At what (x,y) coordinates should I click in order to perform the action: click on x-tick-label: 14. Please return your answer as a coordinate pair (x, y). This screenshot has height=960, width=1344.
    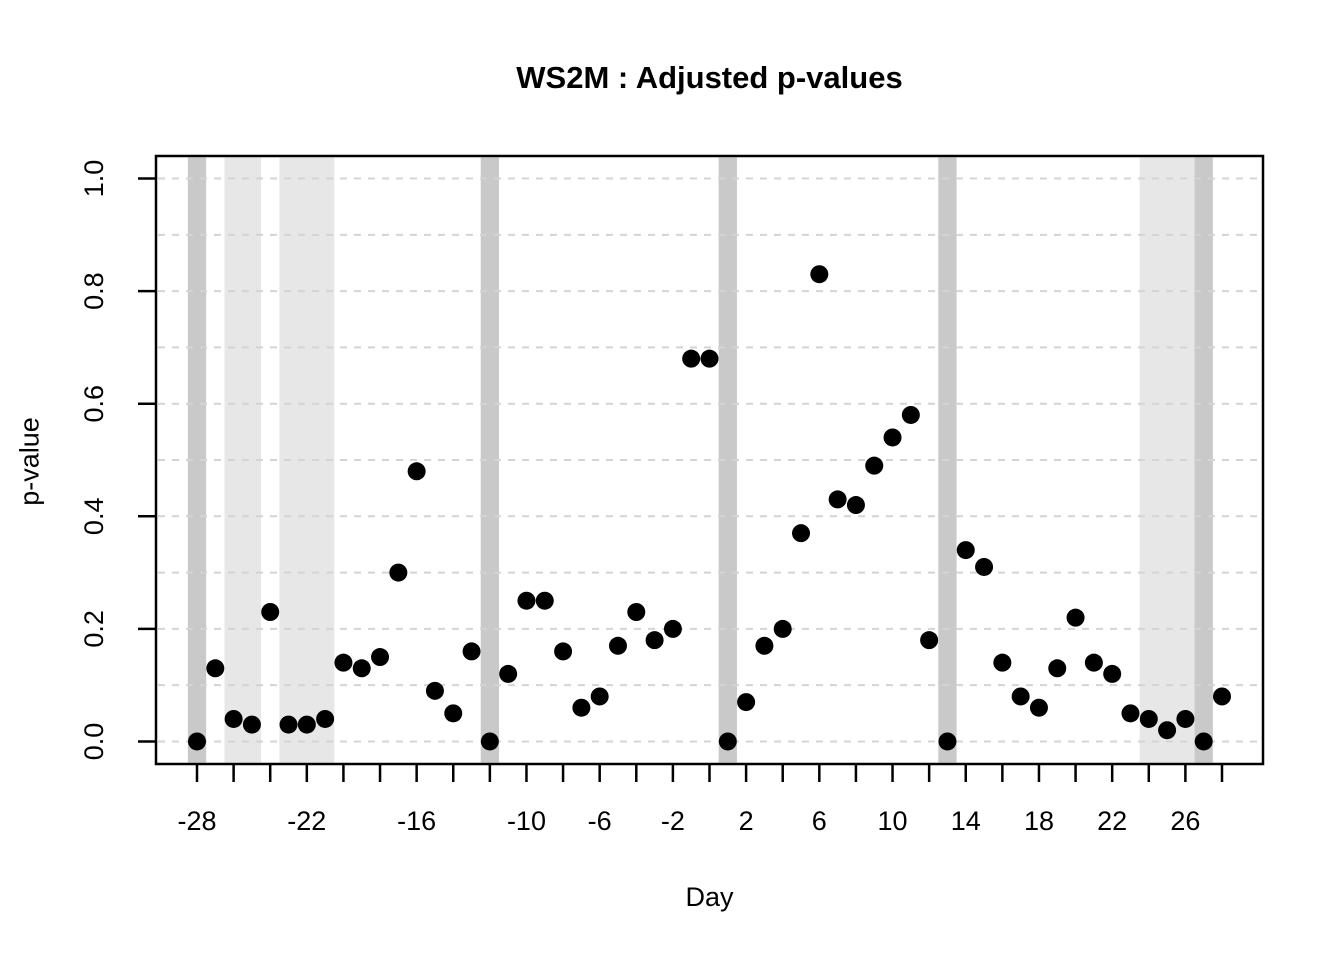
    Looking at the image, I should click on (966, 821).